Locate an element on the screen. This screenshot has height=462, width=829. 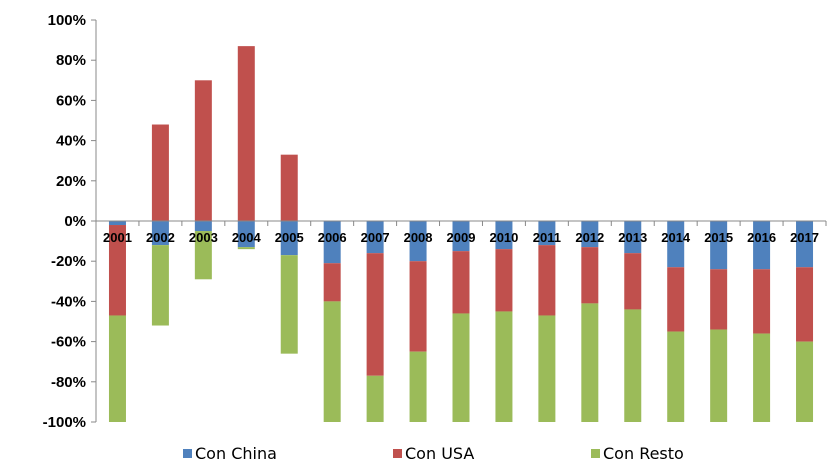
bar-con-resto-2001 is located at coordinates (117, 368).